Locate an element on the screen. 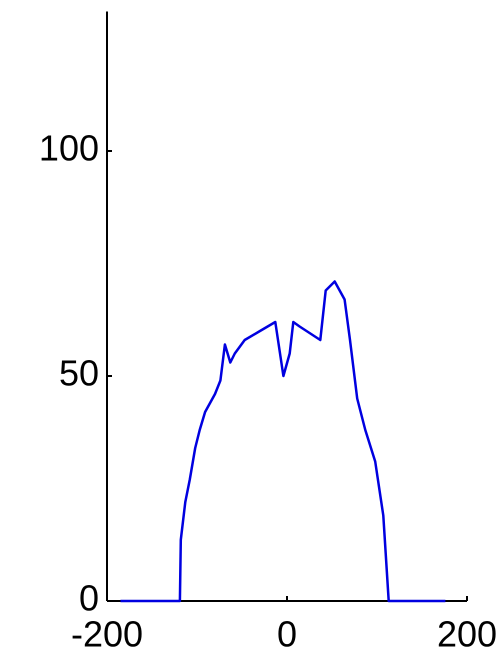  x-tick-label: -200 is located at coordinates (107, 634).